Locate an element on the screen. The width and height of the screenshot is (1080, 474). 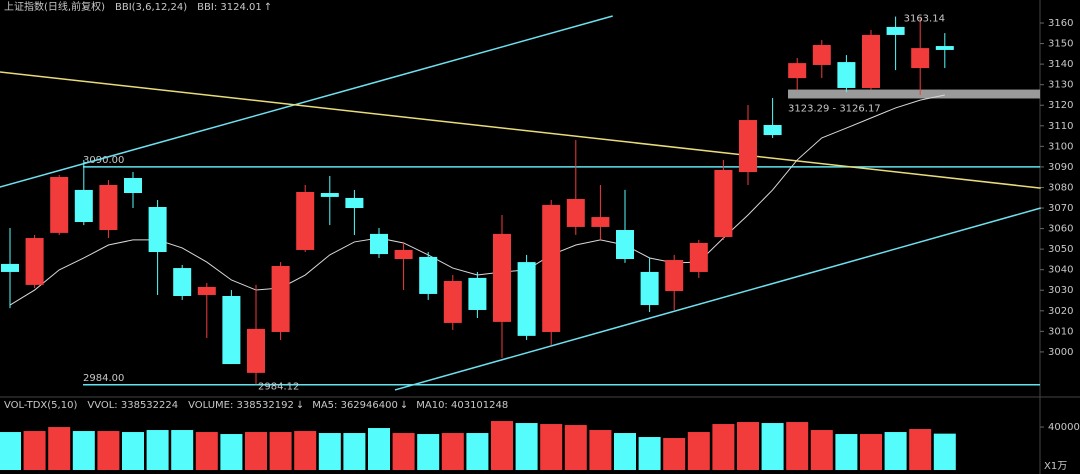
y-tick-label: 3080 is located at coordinates (1060, 187).